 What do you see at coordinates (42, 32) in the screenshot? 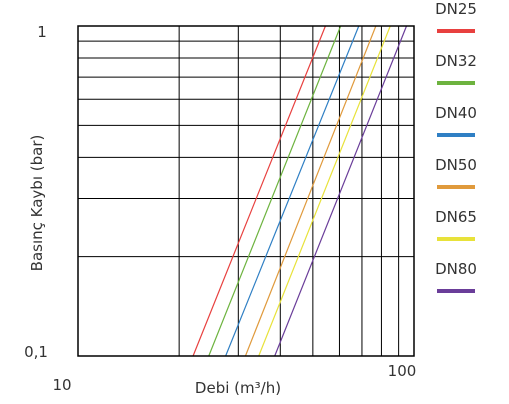
I see `y-tick-label-top: 1` at bounding box center [42, 32].